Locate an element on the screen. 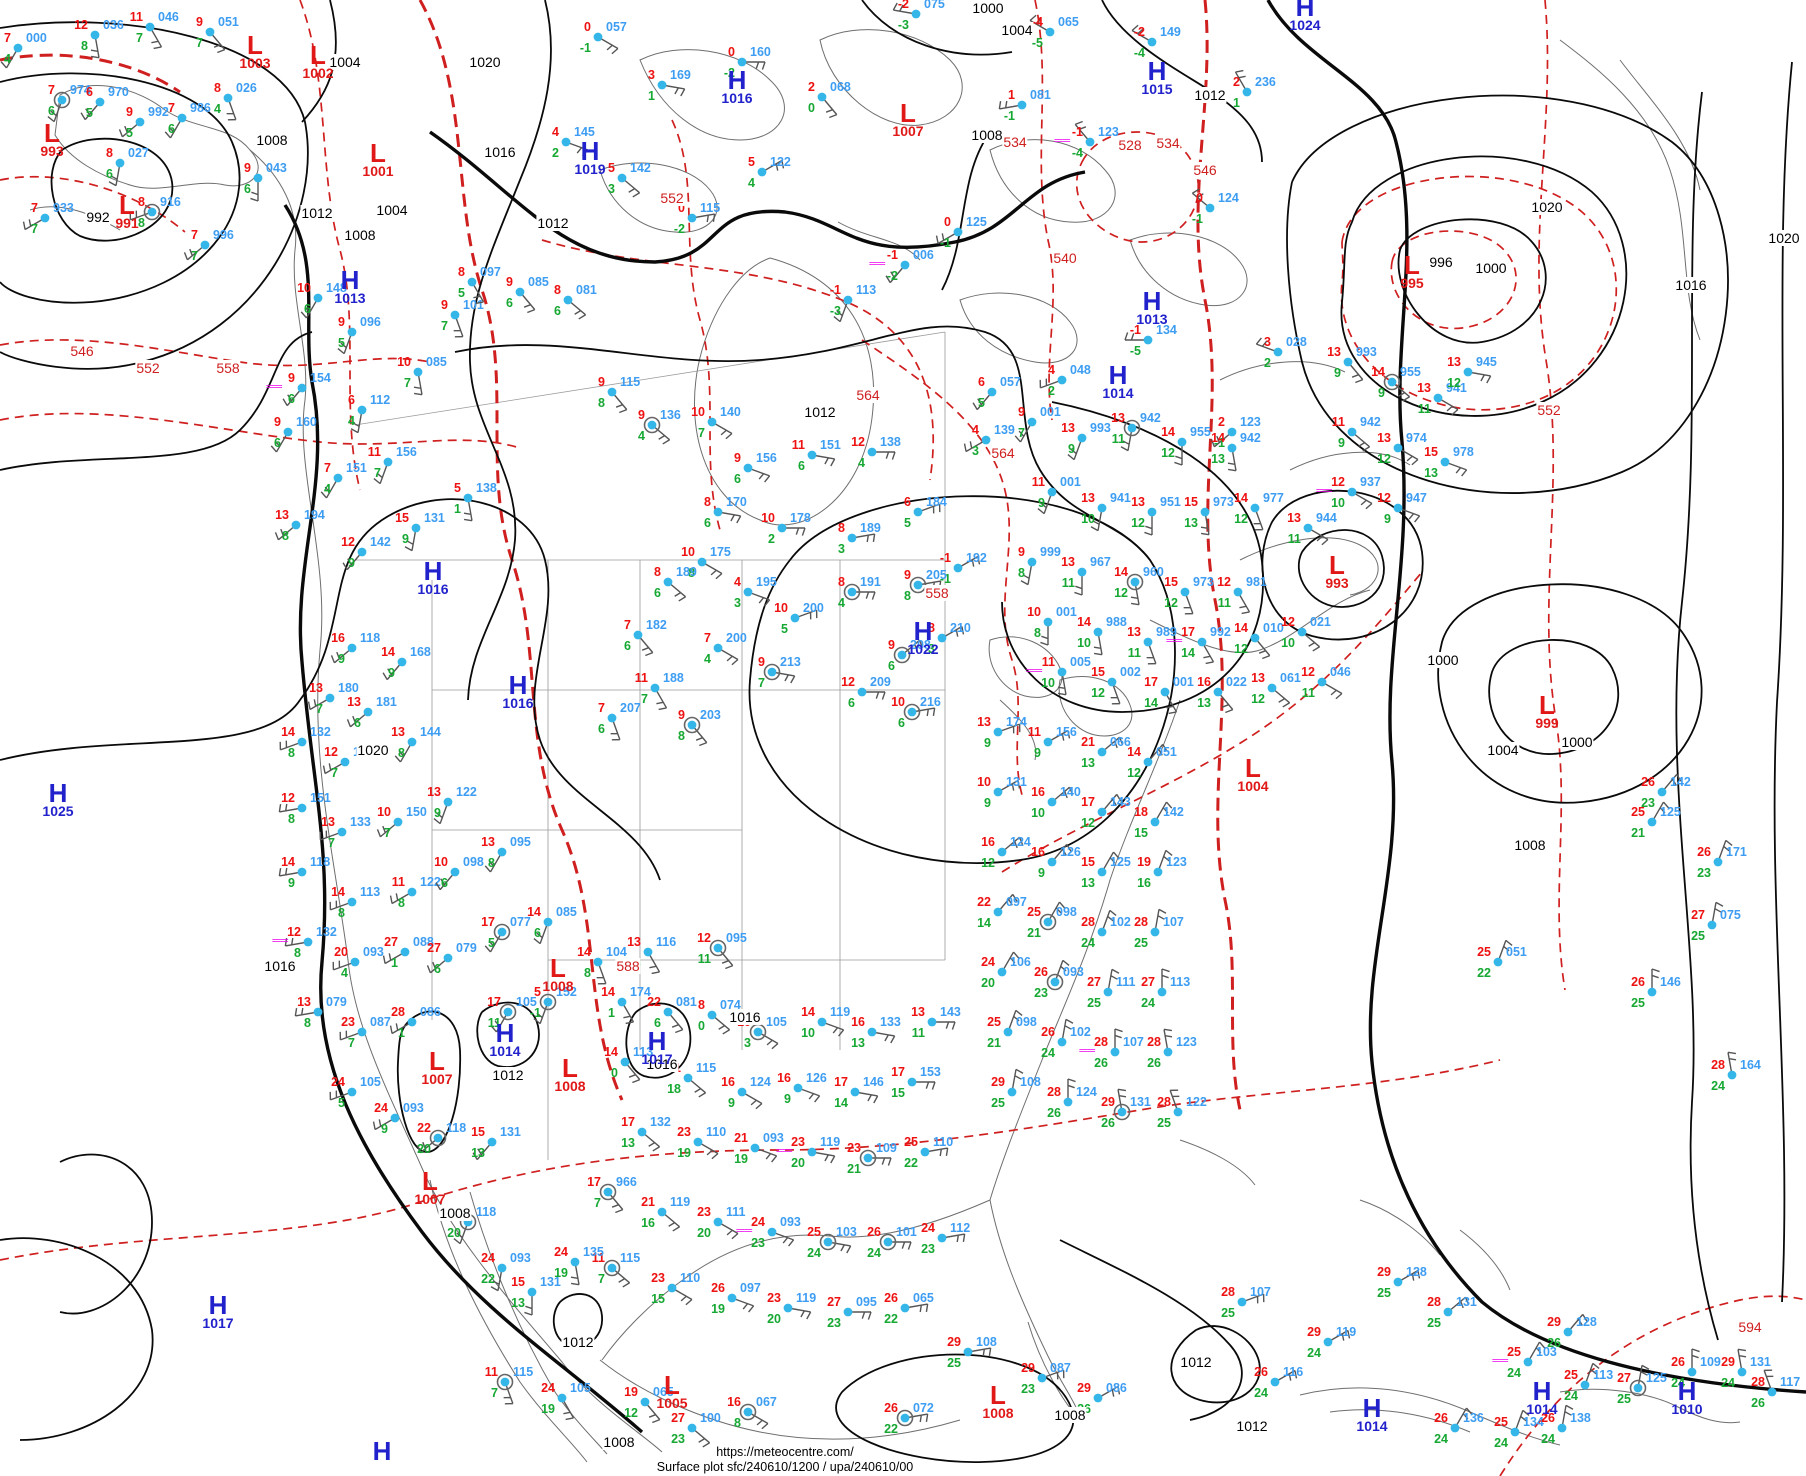 The width and height of the screenshot is (1806, 1476). station-pressure: 142 is located at coordinates (1680, 782).